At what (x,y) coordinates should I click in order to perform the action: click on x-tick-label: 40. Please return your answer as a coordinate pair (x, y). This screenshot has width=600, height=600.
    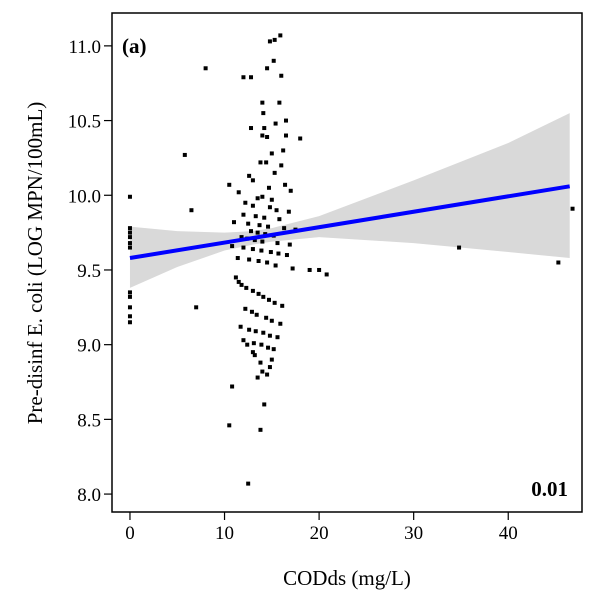
    Looking at the image, I should click on (508, 533).